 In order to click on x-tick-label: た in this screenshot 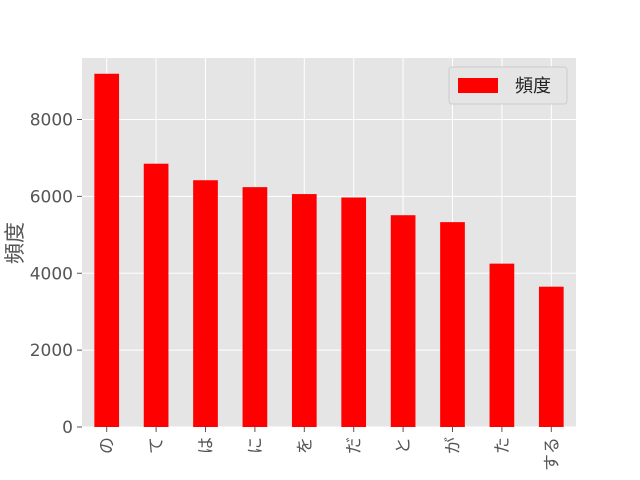, I will do `click(503, 445)`.